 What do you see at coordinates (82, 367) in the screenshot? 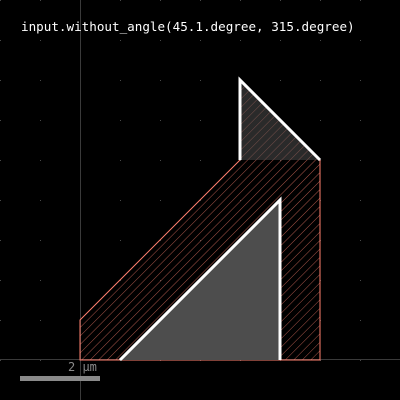
I see `scale-bar-label: 2 µm` at bounding box center [82, 367].